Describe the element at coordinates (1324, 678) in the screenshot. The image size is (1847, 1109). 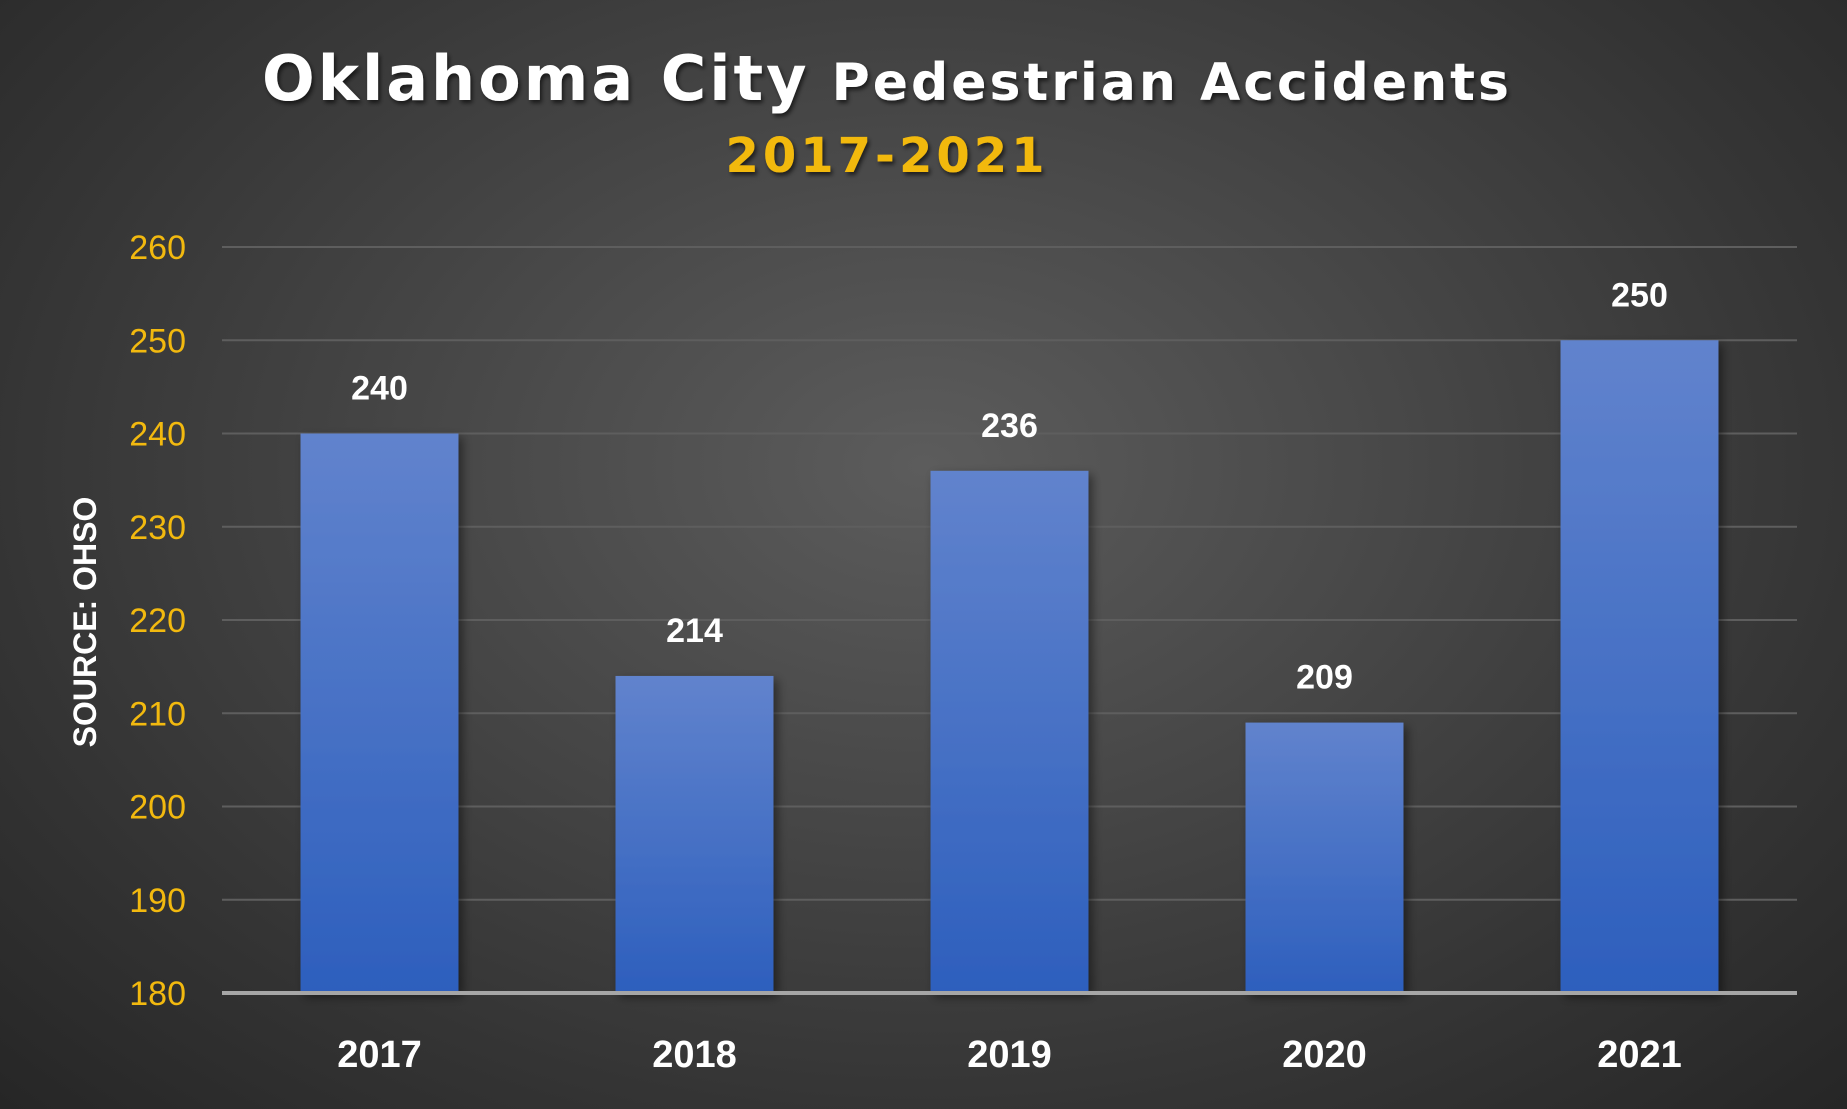
I see `data-label: 209` at that location.